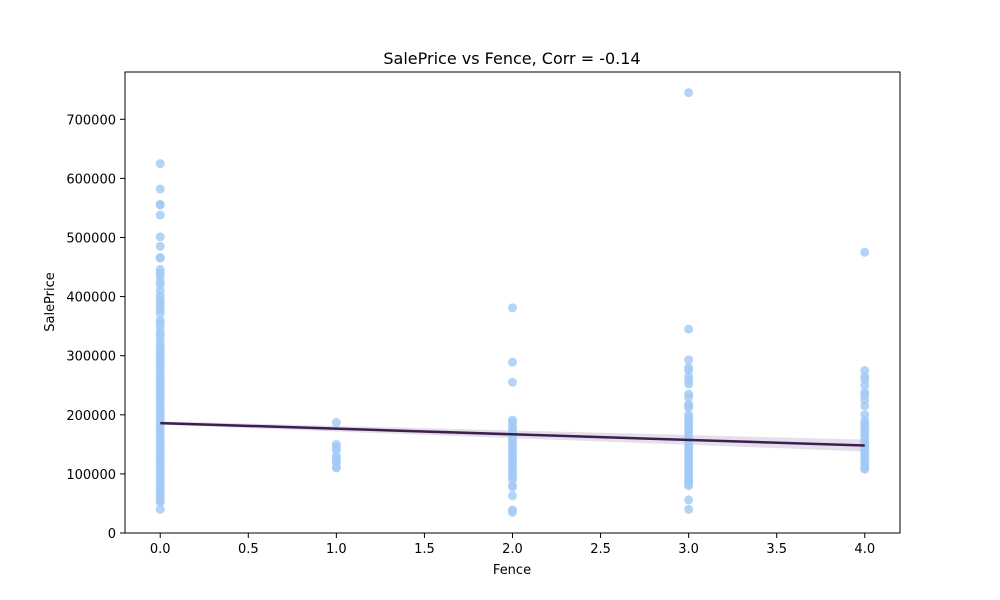 This screenshot has height=600, width=1000. I want to click on y-tick-label: 0, so click(112, 534).